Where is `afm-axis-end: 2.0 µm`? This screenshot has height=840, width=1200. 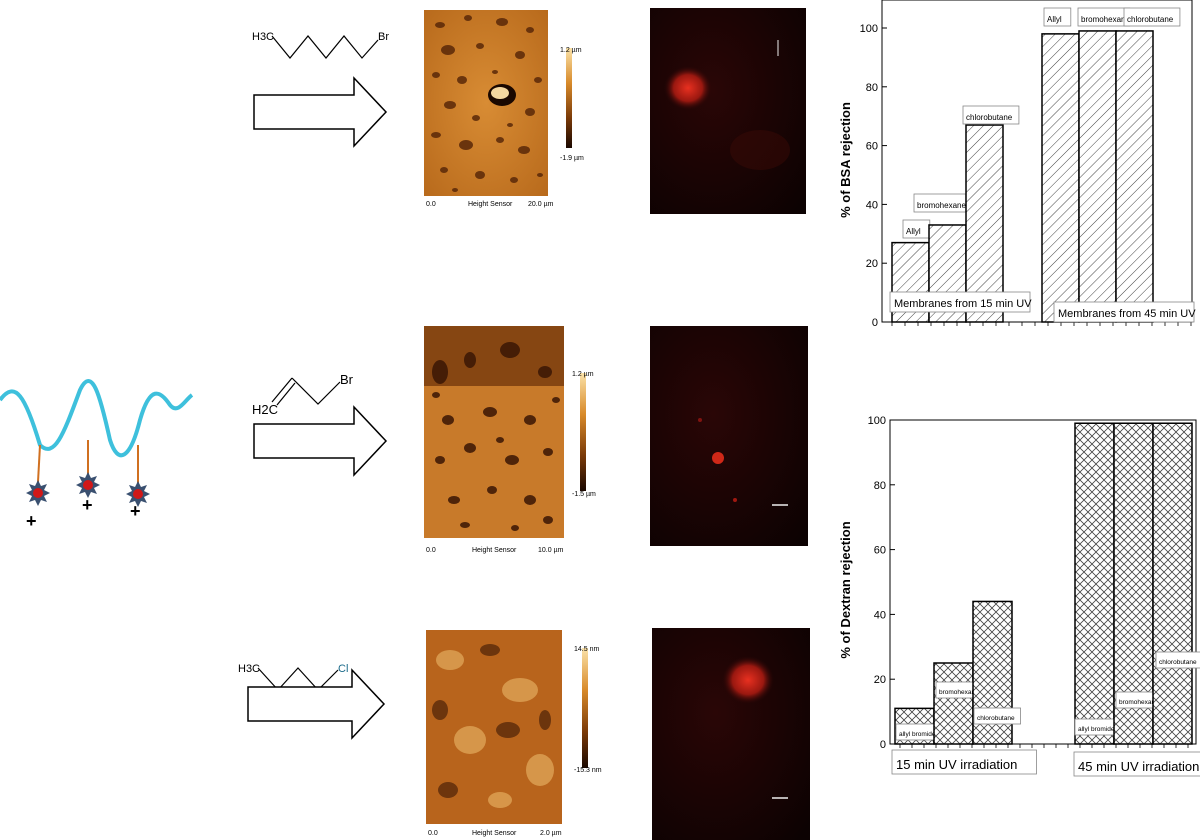 afm-axis-end: 2.0 µm is located at coordinates (551, 833).